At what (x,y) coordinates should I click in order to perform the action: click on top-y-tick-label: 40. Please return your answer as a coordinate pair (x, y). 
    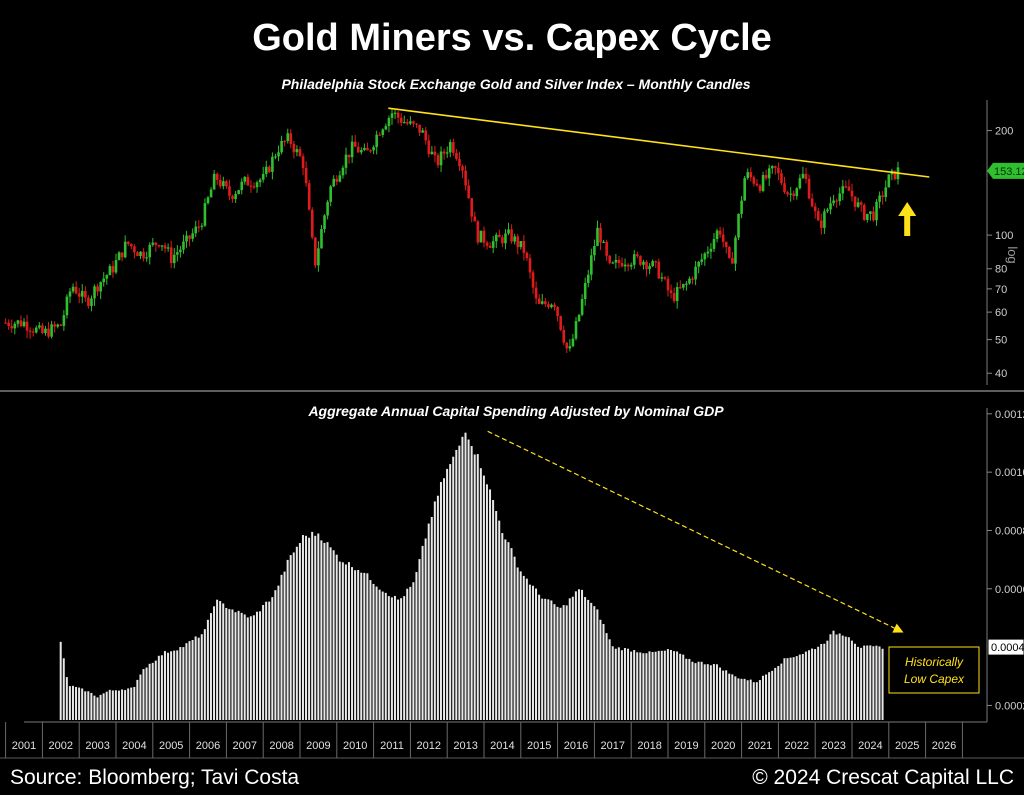
    Looking at the image, I should click on (1001, 374).